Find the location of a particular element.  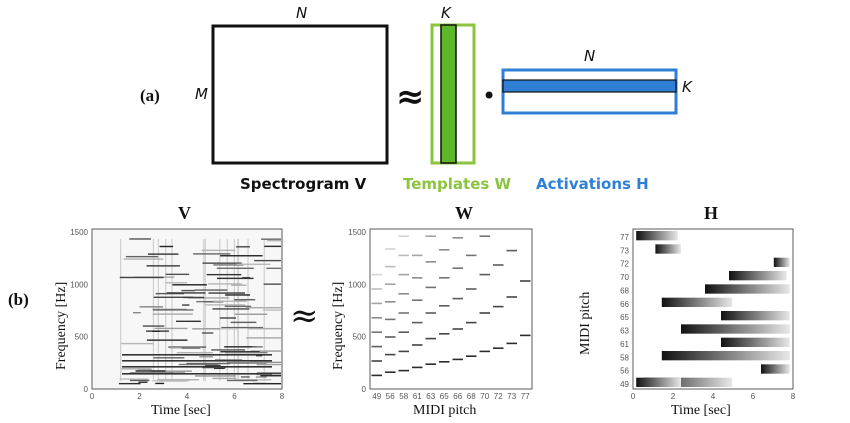

w-xtick-label: 68 is located at coordinates (471, 396).